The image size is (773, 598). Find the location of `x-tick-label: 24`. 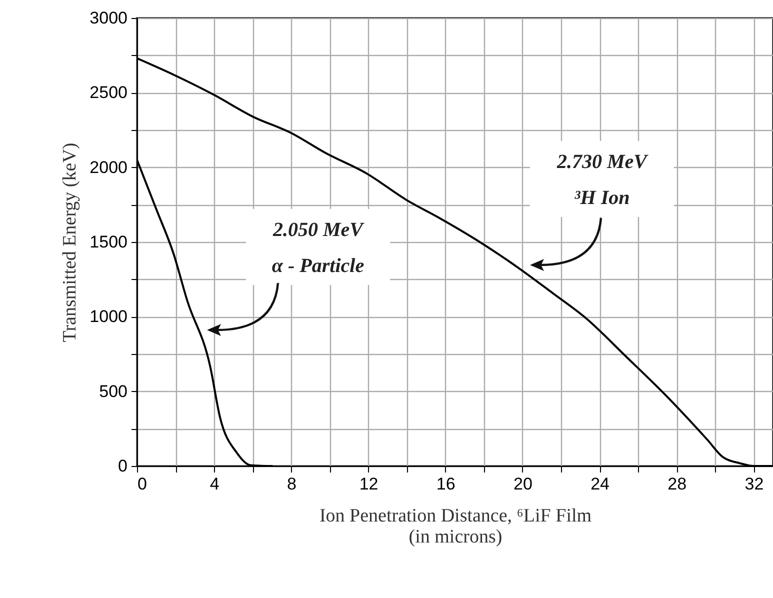

x-tick-label: 24 is located at coordinates (600, 484).